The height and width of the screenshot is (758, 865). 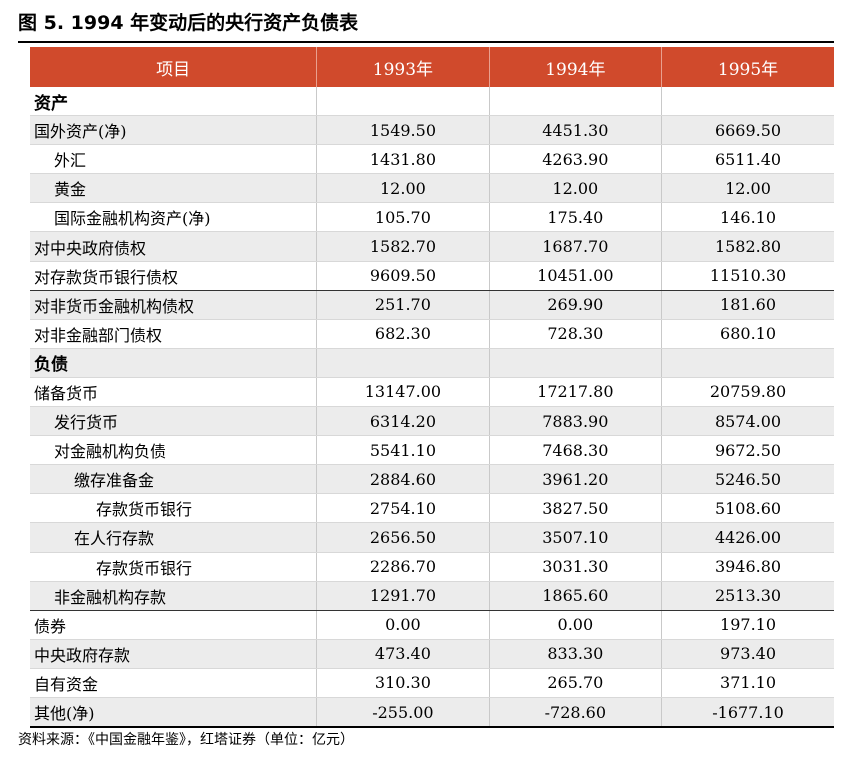 I want to click on table-row: 存款货币银行 2286.70 3031.30 3946.80, so click(x=432, y=567).